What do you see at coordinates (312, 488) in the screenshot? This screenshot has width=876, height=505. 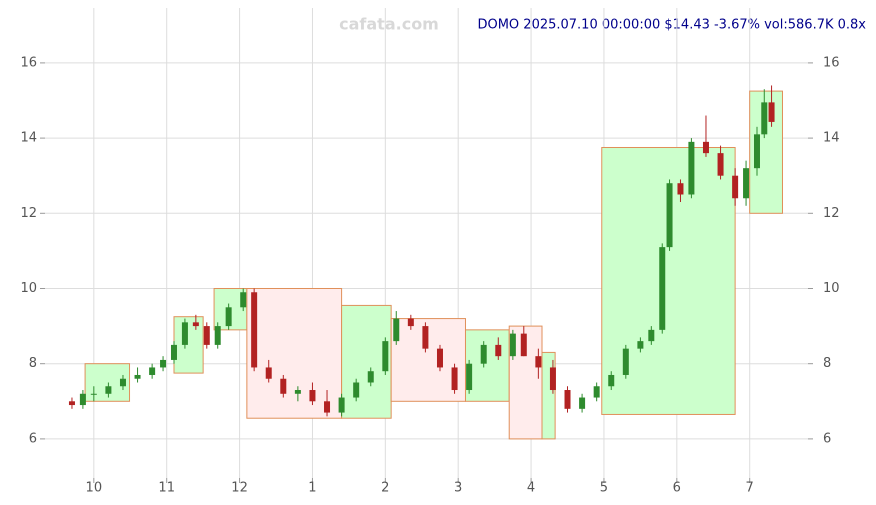 I see `x-tick-label: 1` at bounding box center [312, 488].